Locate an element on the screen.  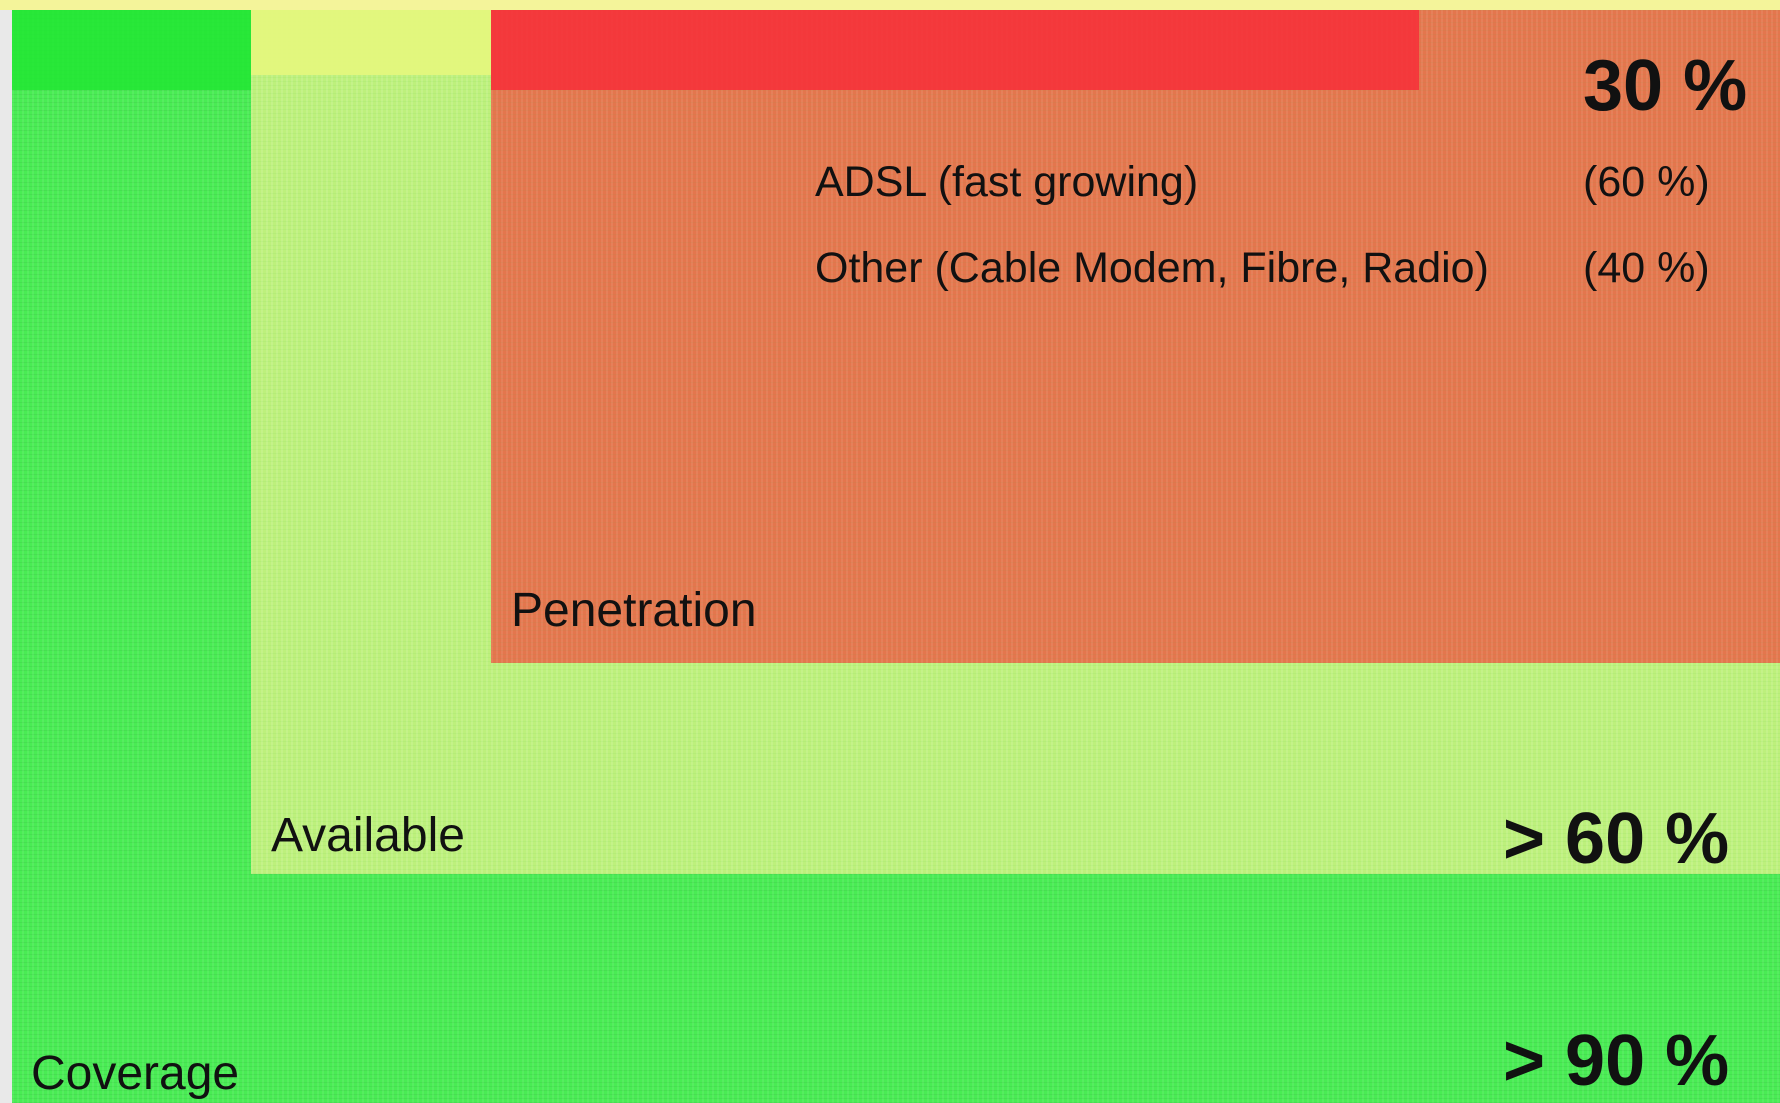
penetration-item-adsl-label: ADSL (fast growing) is located at coordinates (1007, 182).